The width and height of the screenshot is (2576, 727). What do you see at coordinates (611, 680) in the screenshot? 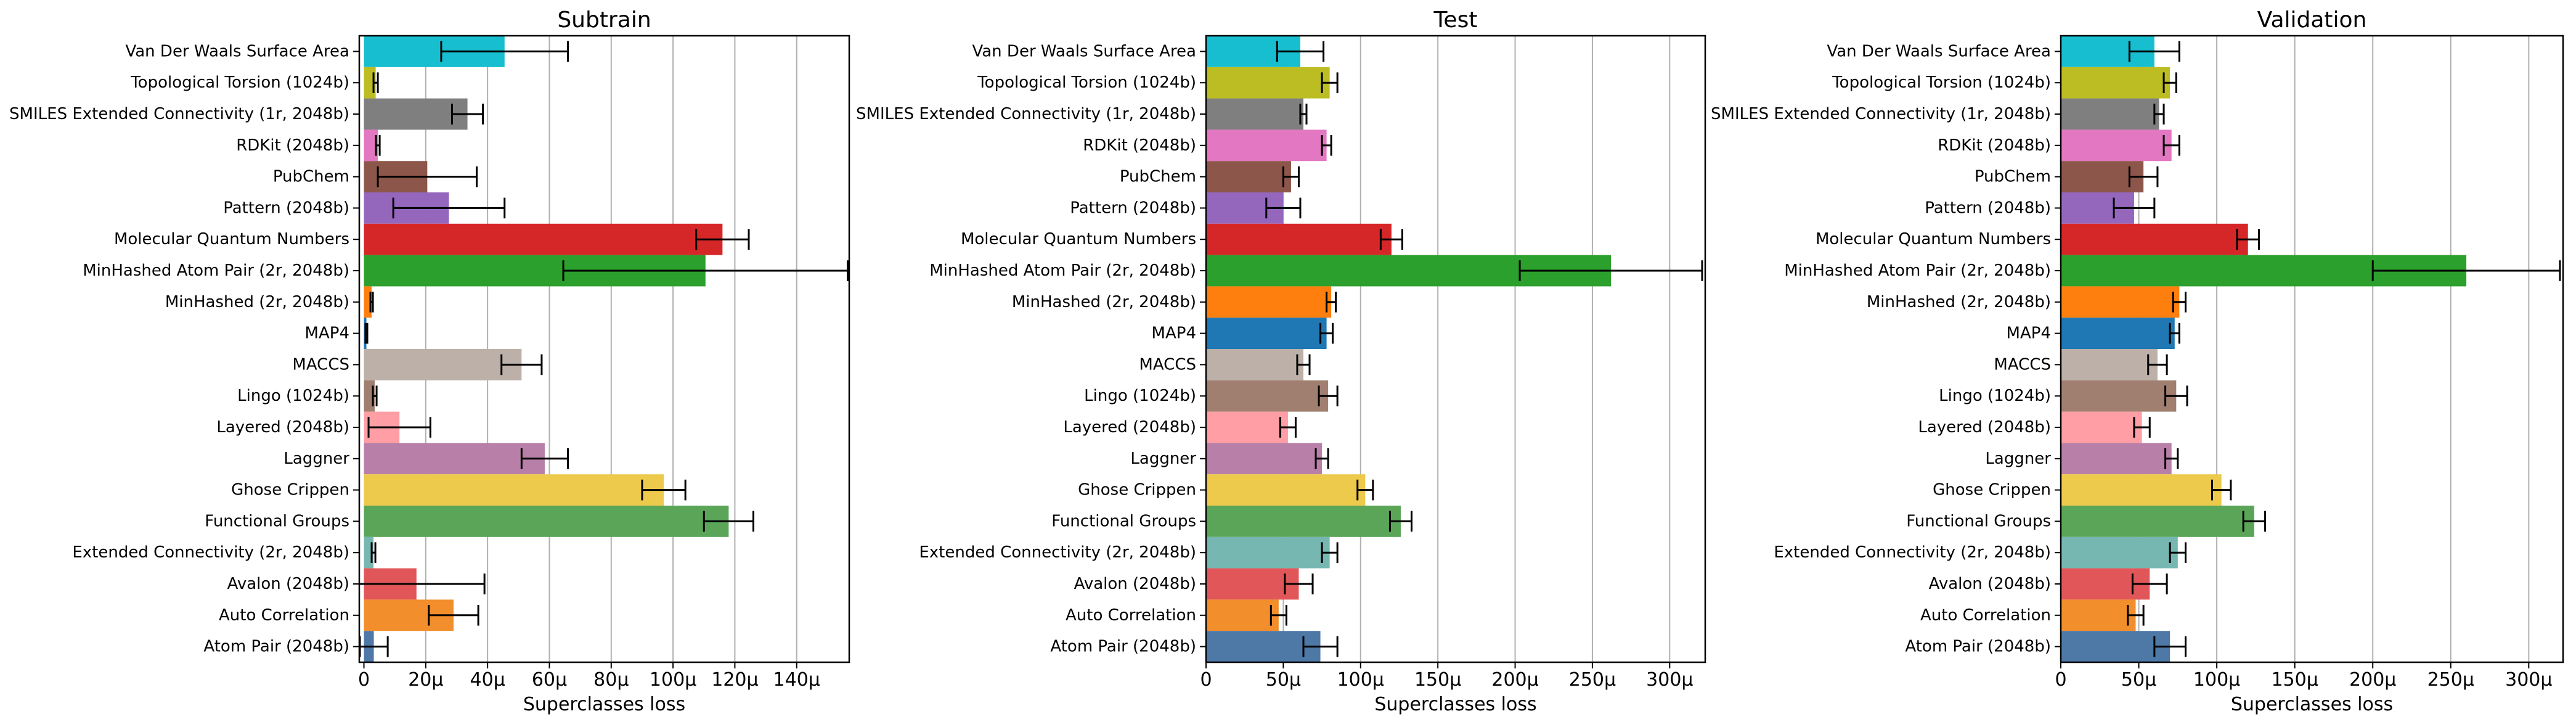
I see `x-tick-label: 80μ` at bounding box center [611, 680].